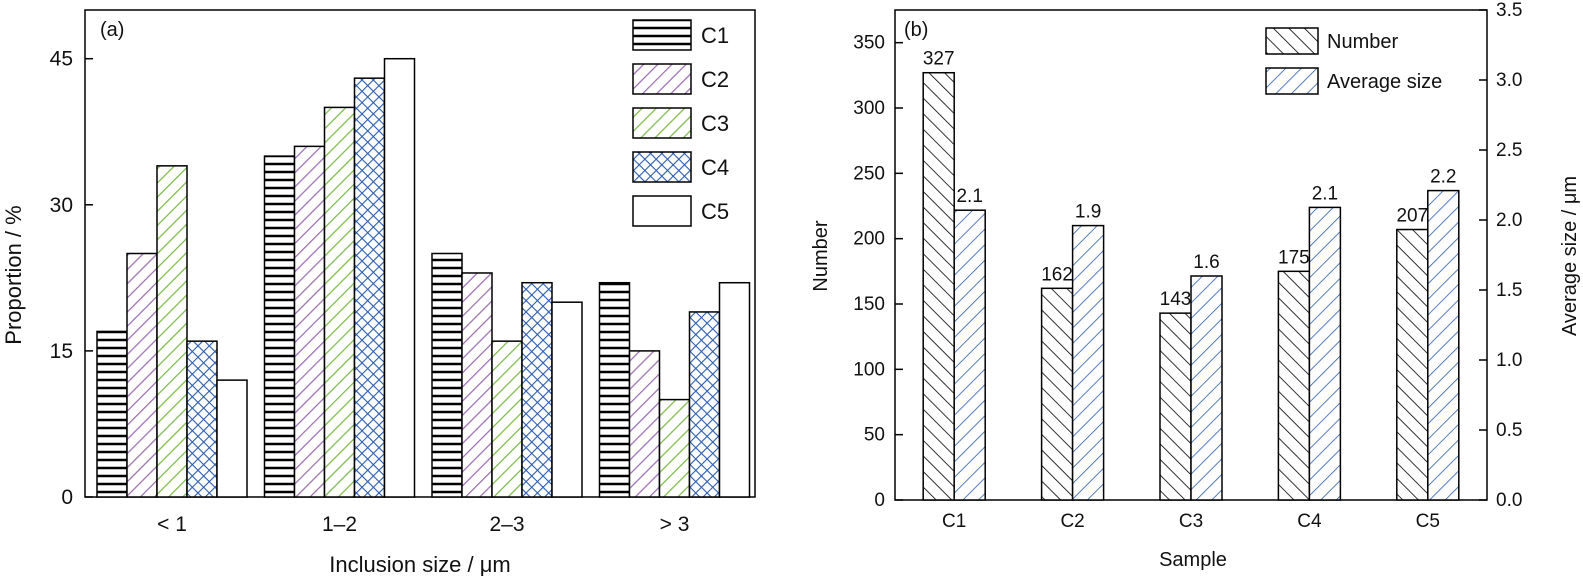  What do you see at coordinates (112, 30) in the screenshot?
I see `panel-a-label: (a)` at bounding box center [112, 30].